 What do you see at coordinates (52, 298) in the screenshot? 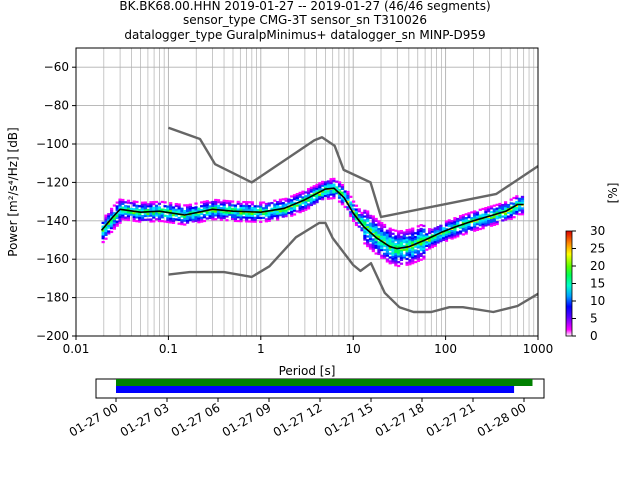
I see `y-tick-label: −180` at bounding box center [52, 298].